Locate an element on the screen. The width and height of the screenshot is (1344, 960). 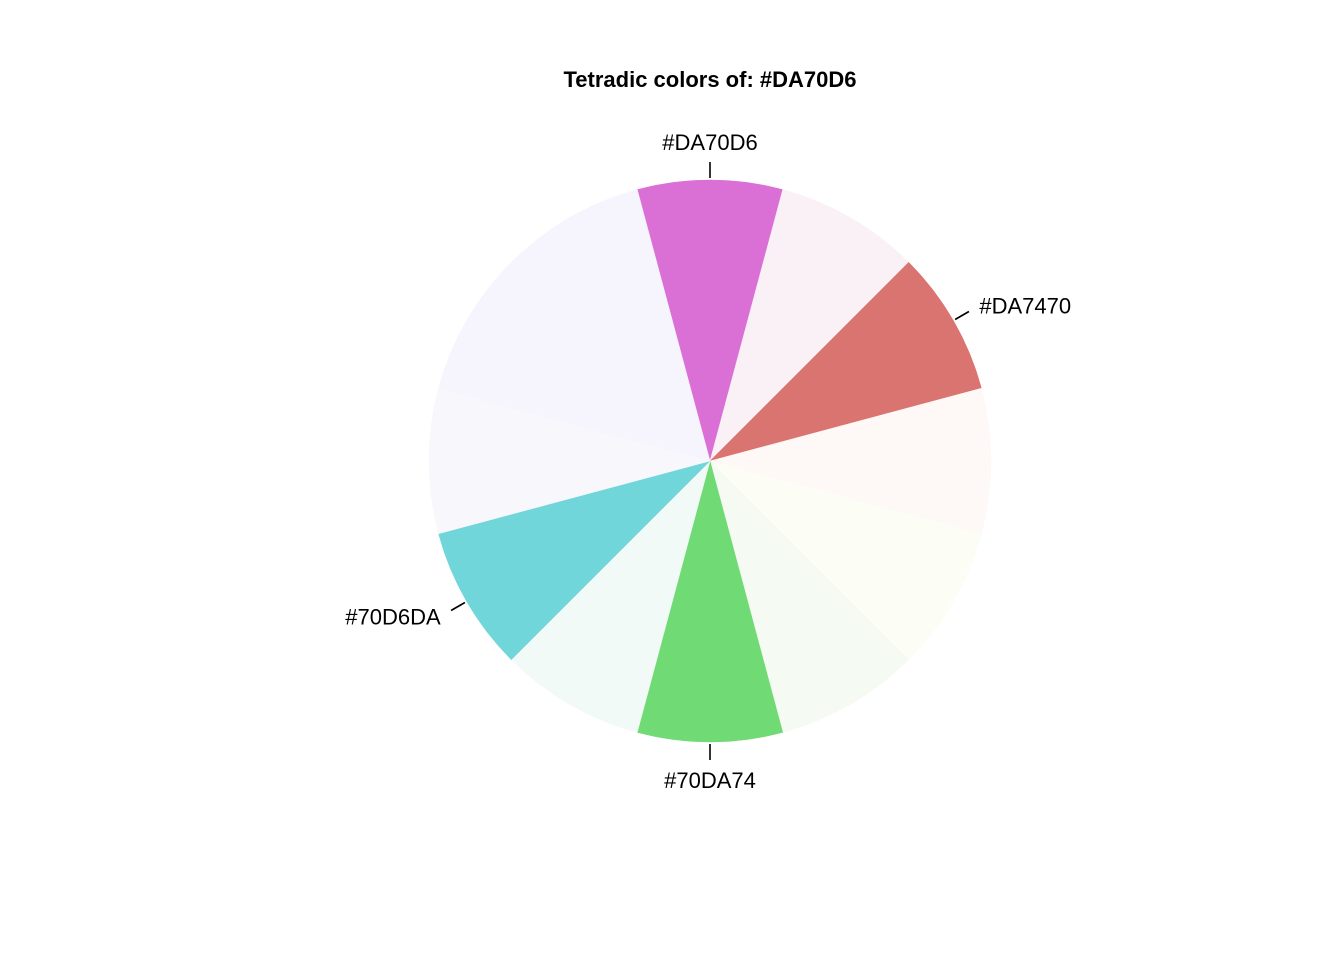
slice-label: #DA70D6 is located at coordinates (709, 142).